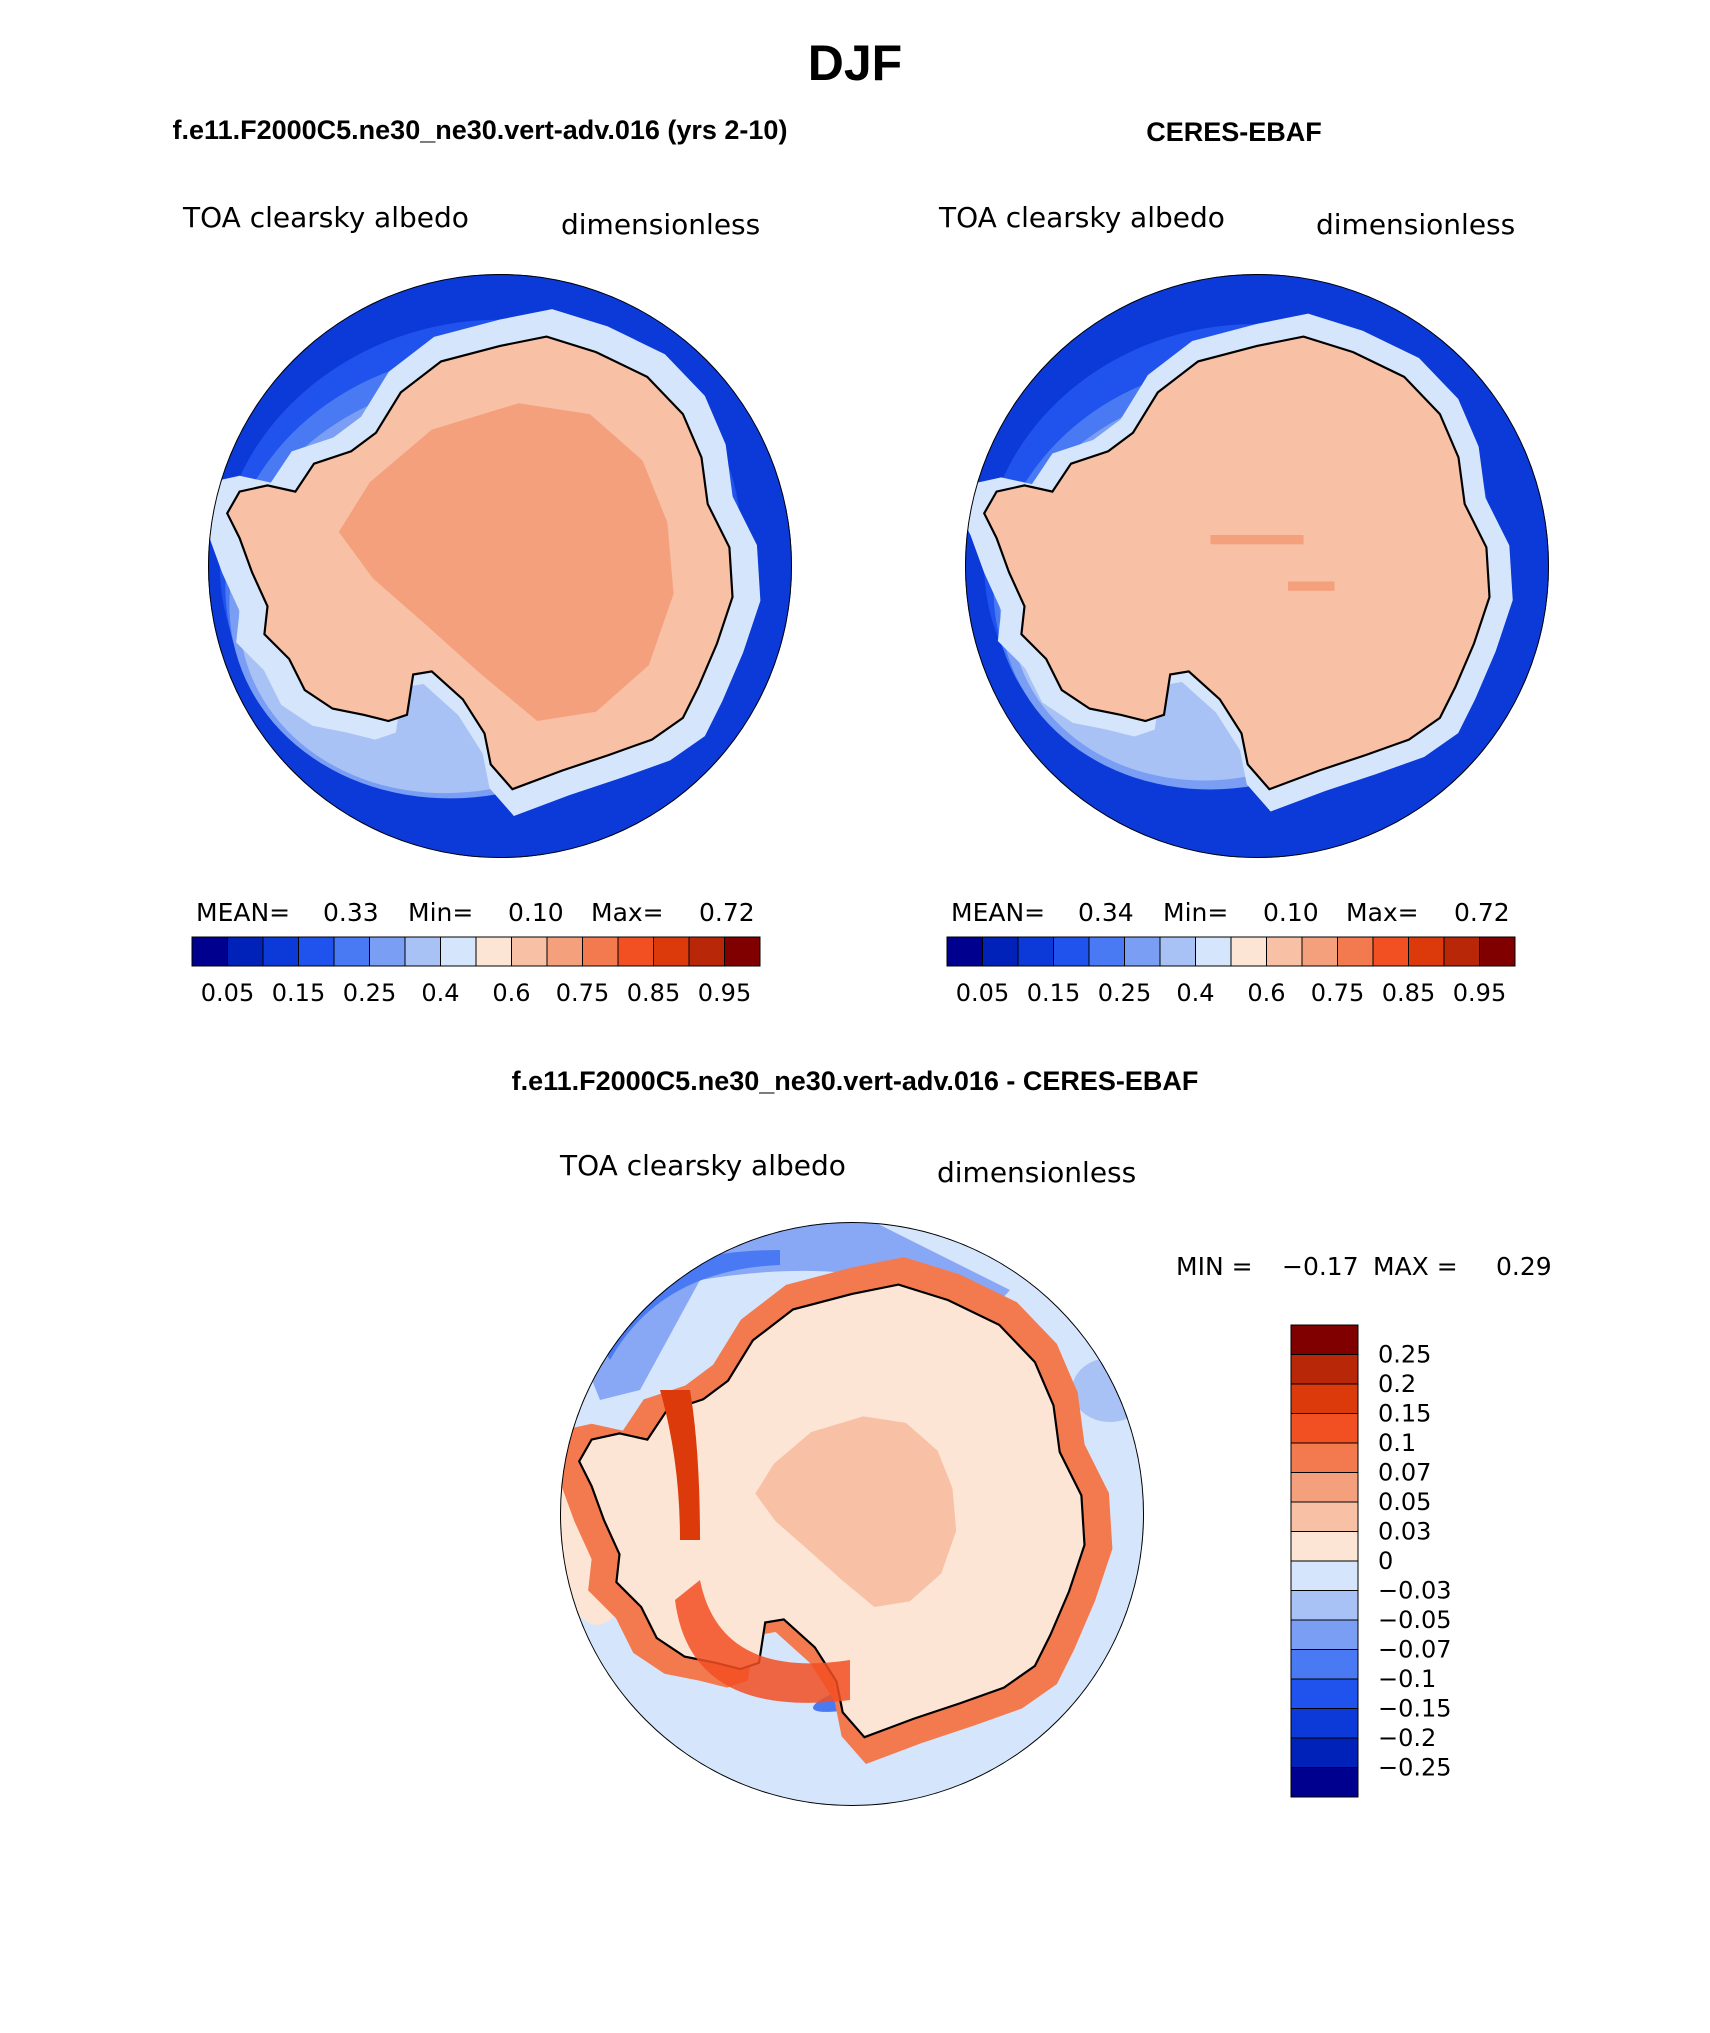  I want to click on panel-b-mean-label: MEAN=, so click(998, 912).